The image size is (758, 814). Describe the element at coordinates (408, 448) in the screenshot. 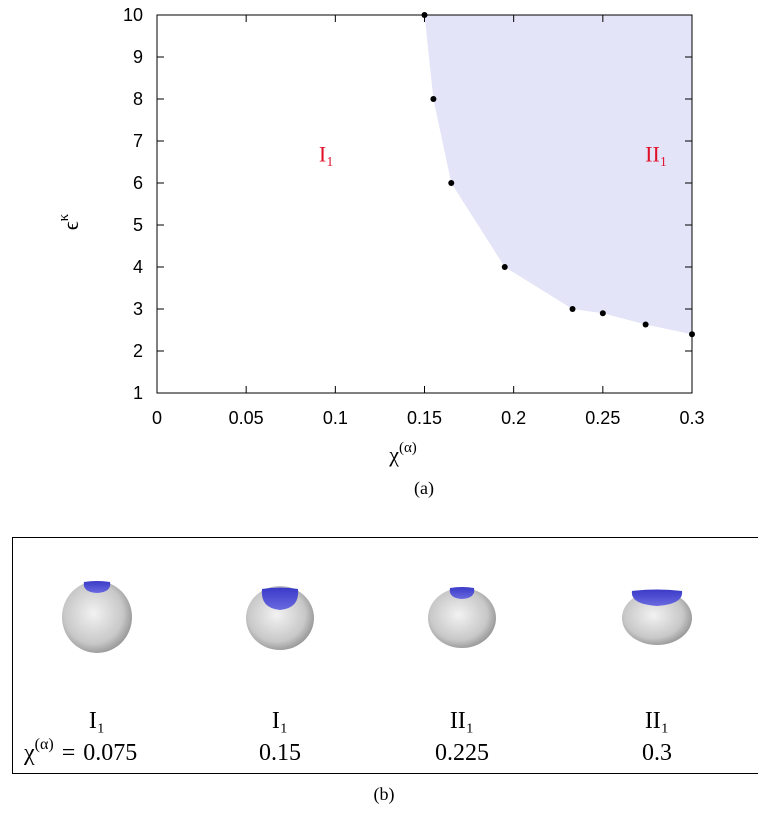

I see `x-axis-label-sup: (α)` at that location.